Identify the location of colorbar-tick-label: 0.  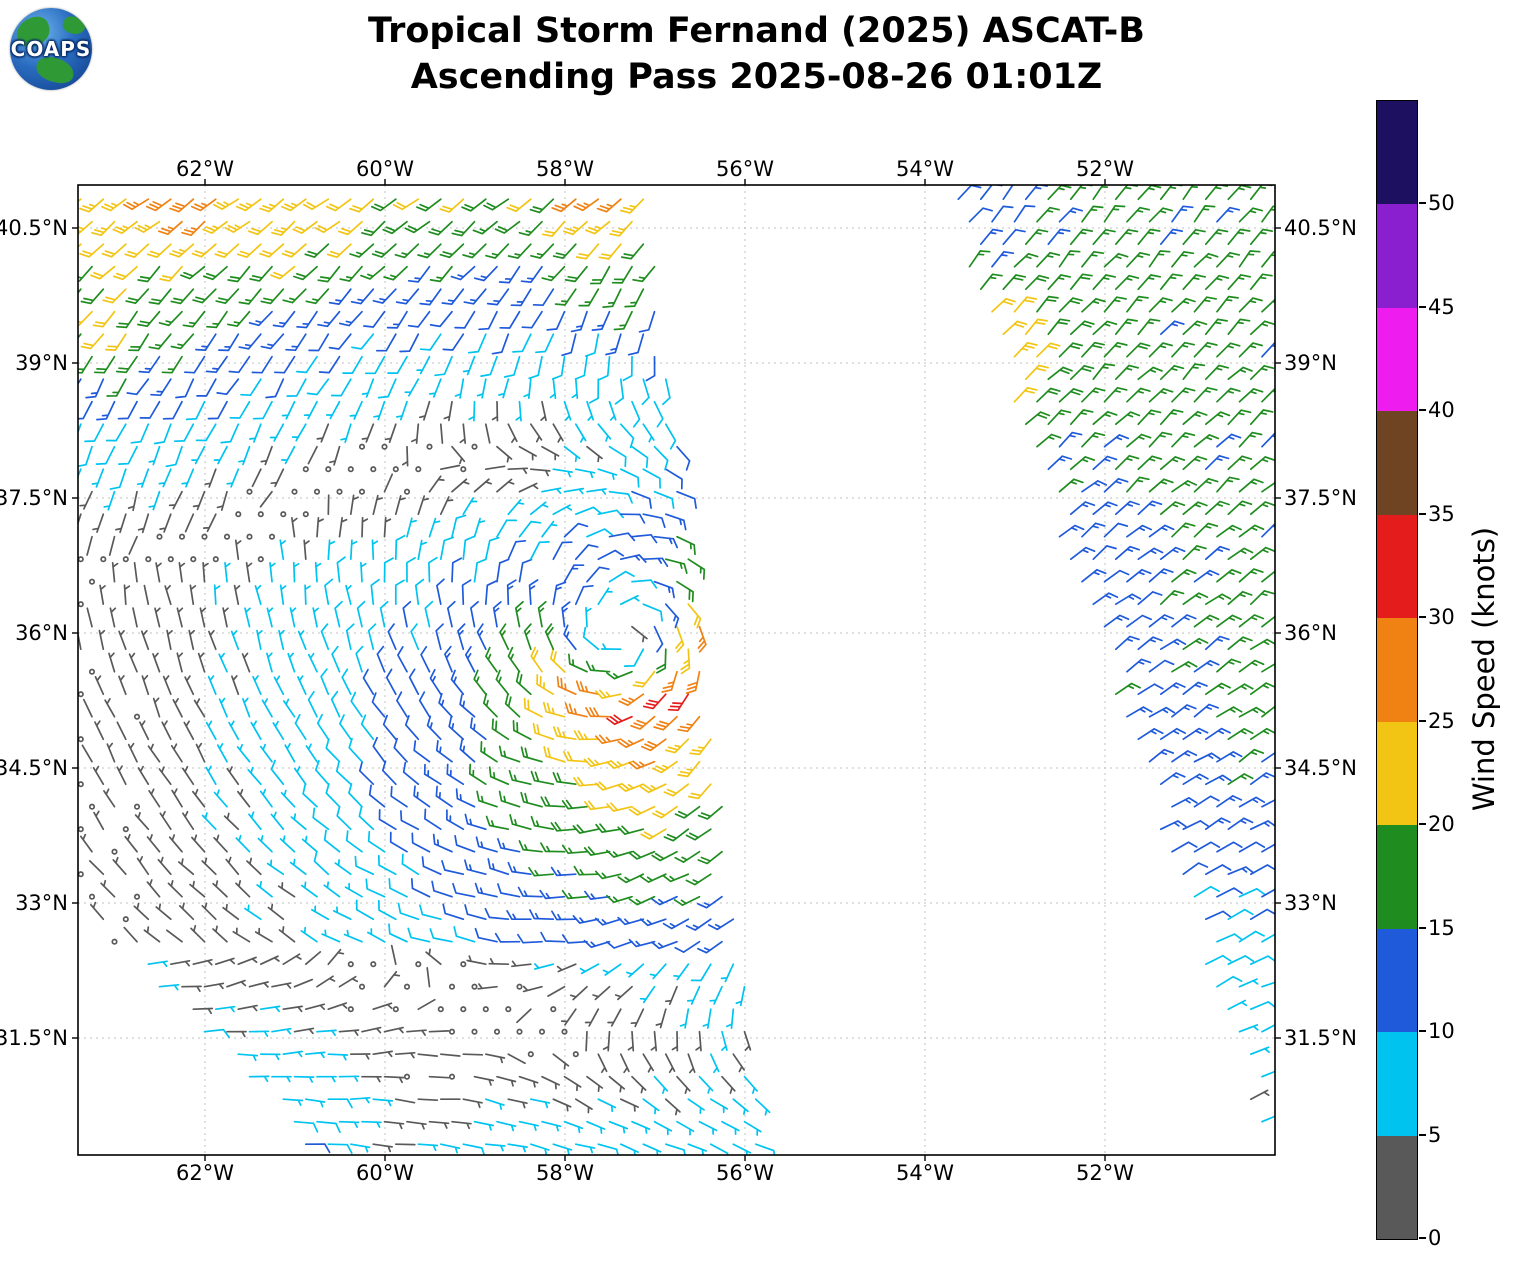
(1435, 1238).